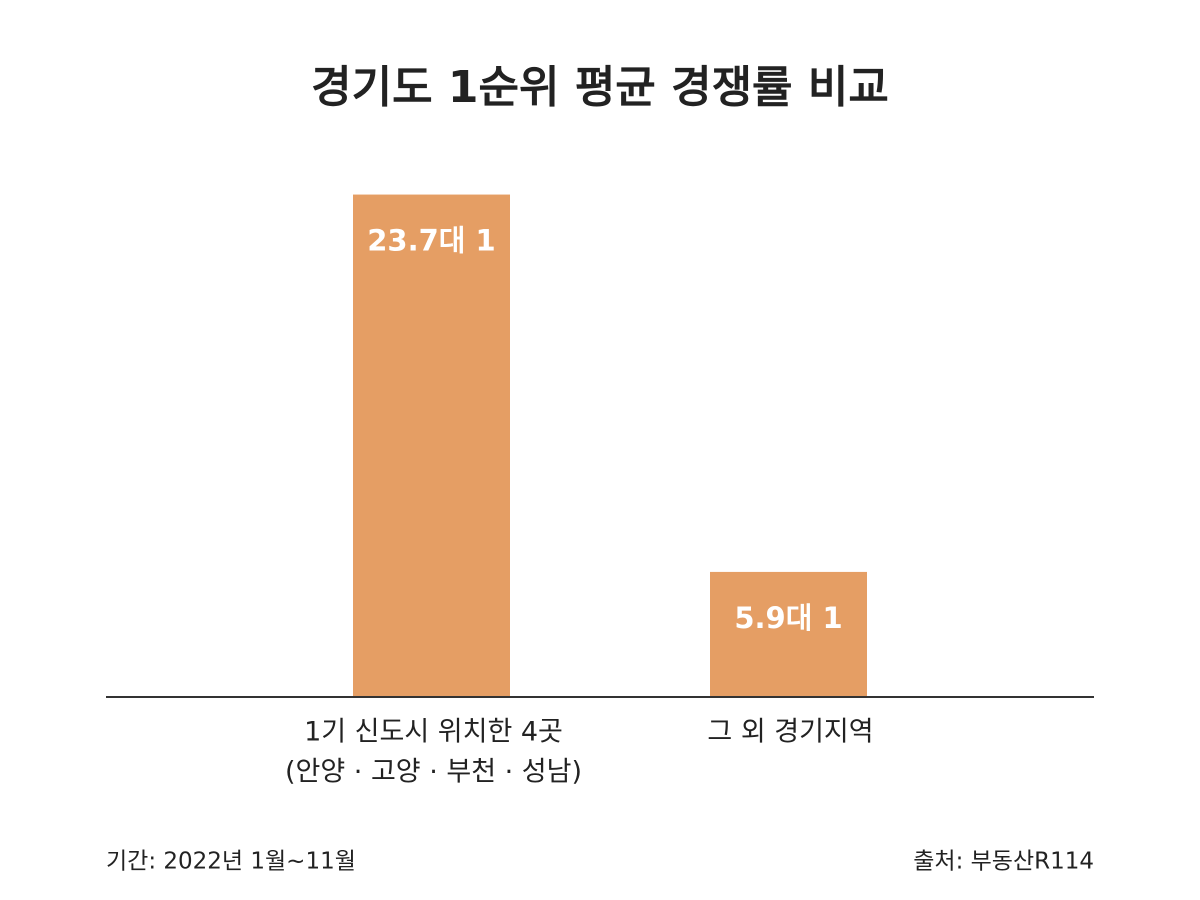 The image size is (1200, 900). Describe the element at coordinates (231, 862) in the screenshot. I see `period-note: 기간: 2022년 1월~11월` at that location.